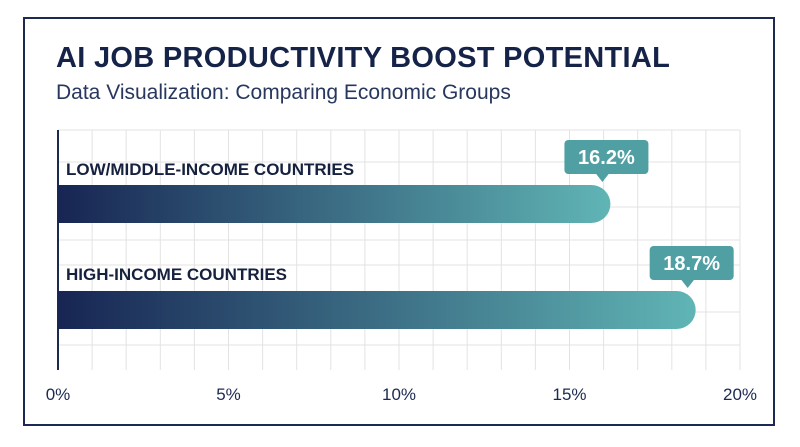  What do you see at coordinates (740, 394) in the screenshot?
I see `x-tick-label: 20%` at bounding box center [740, 394].